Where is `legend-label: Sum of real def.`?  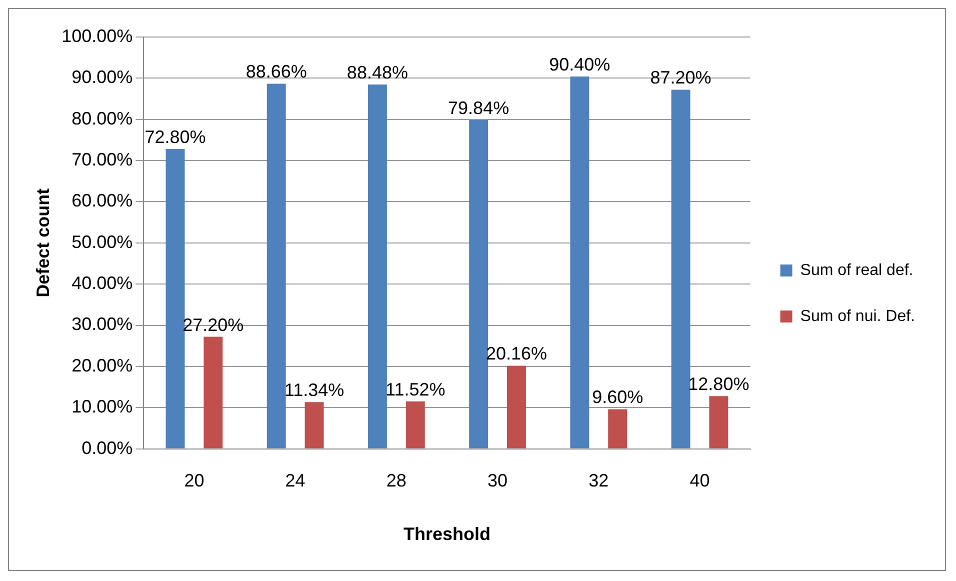 legend-label: Sum of real def. is located at coordinates (857, 270).